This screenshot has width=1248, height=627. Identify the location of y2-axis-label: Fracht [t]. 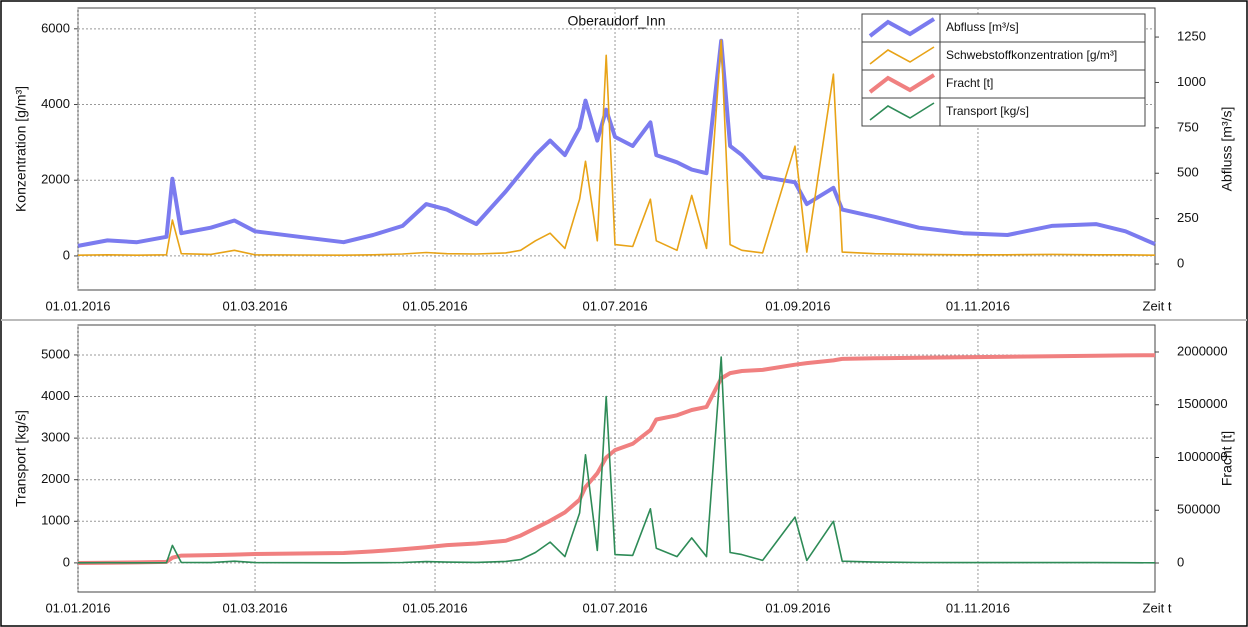
(1227, 458).